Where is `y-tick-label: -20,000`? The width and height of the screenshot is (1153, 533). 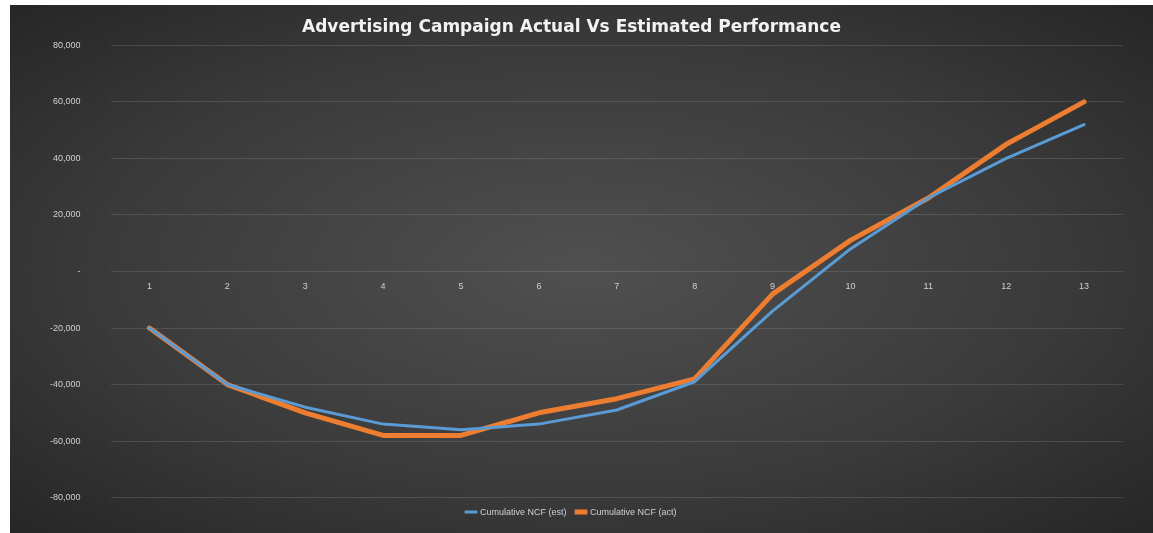 y-tick-label: -20,000 is located at coordinates (65, 327).